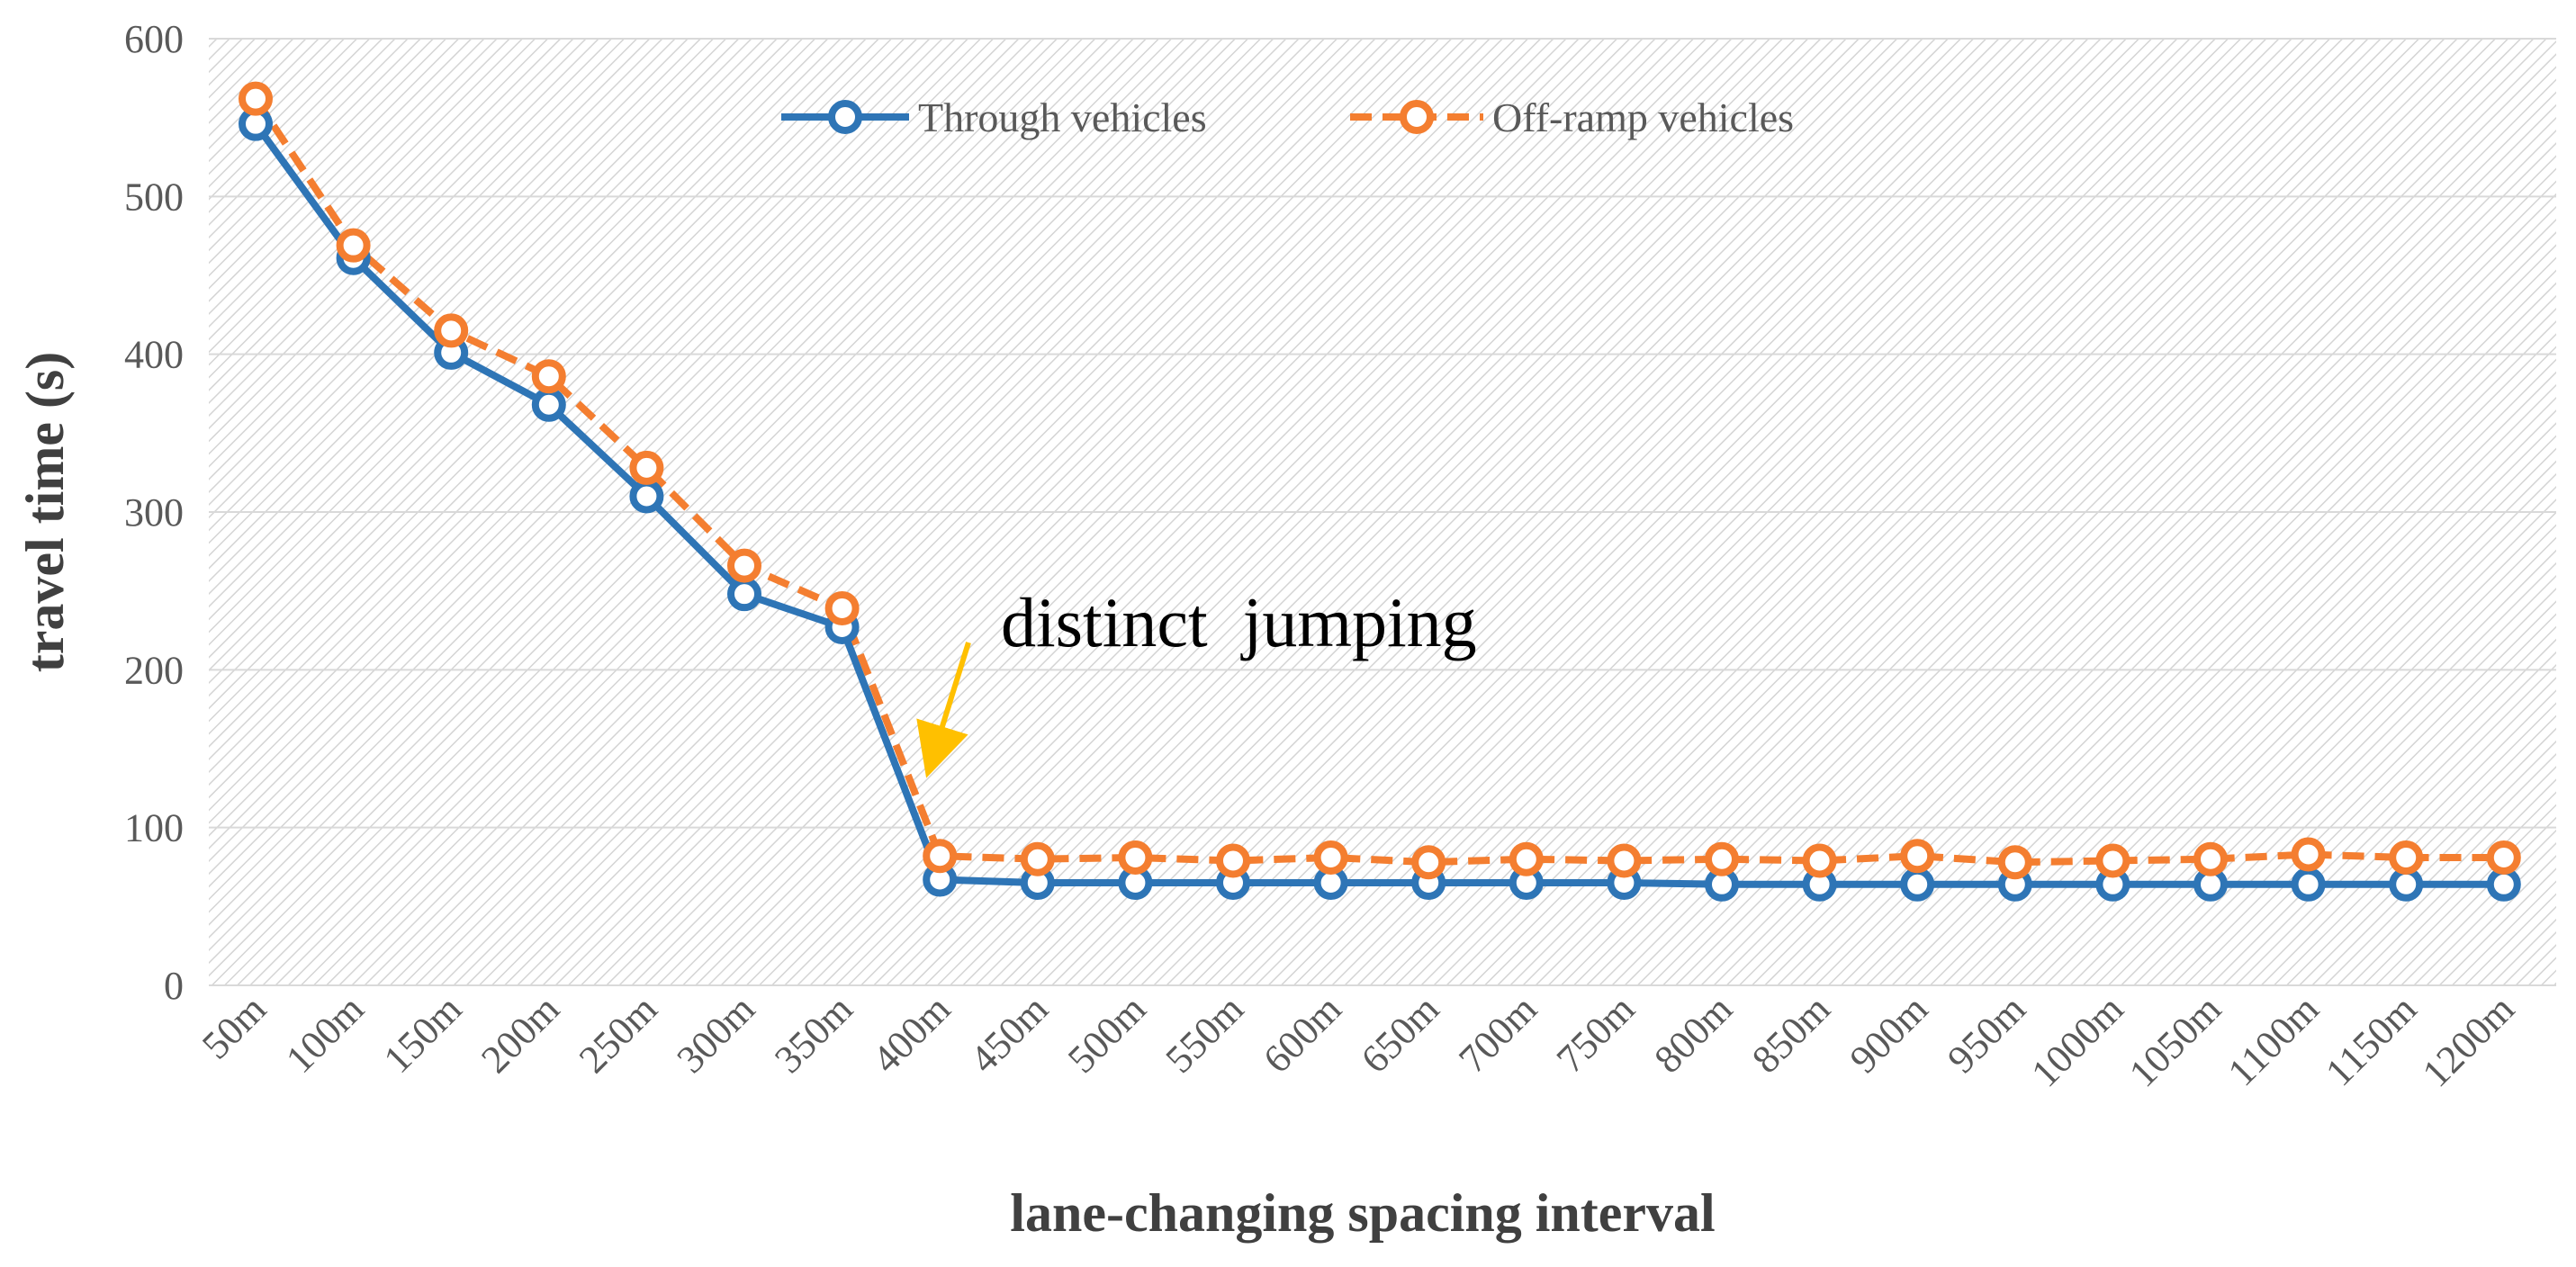  Describe the element at coordinates (325, 1034) in the screenshot. I see `x-tick-label: 100m` at that location.